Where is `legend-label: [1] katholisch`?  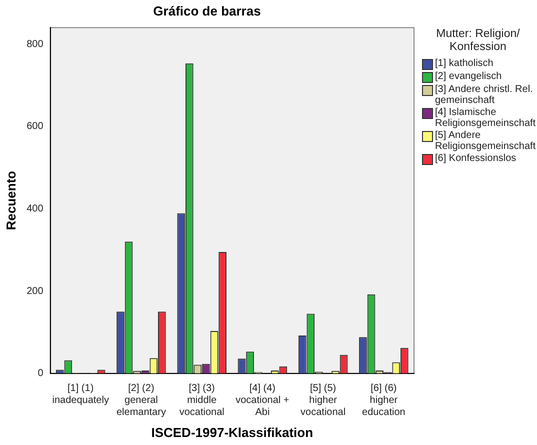 legend-label: [1] katholisch is located at coordinates (464, 63).